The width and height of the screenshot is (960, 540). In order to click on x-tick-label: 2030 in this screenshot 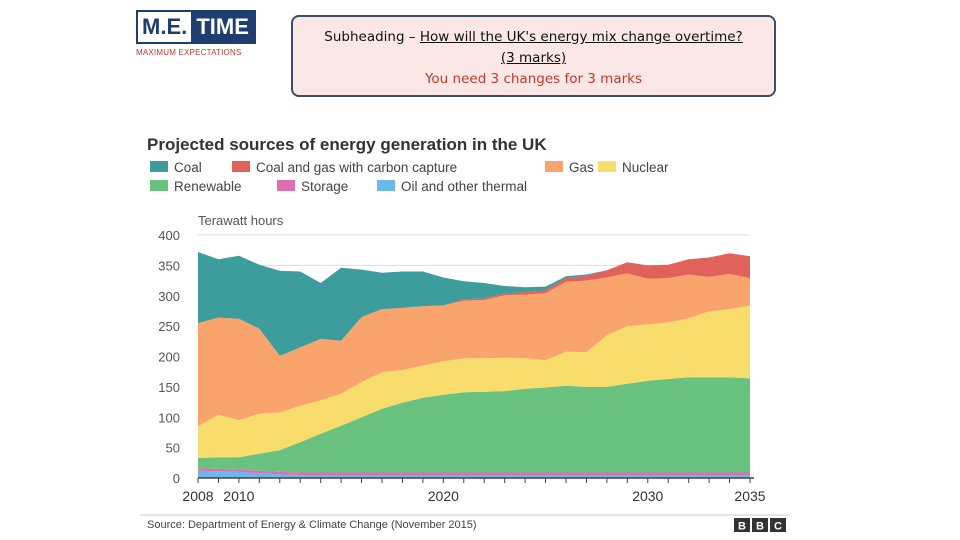, I will do `click(647, 496)`.